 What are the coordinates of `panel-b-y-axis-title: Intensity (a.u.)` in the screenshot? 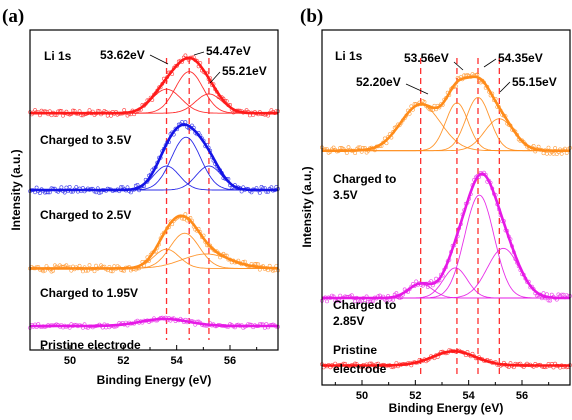 It's located at (307, 206).